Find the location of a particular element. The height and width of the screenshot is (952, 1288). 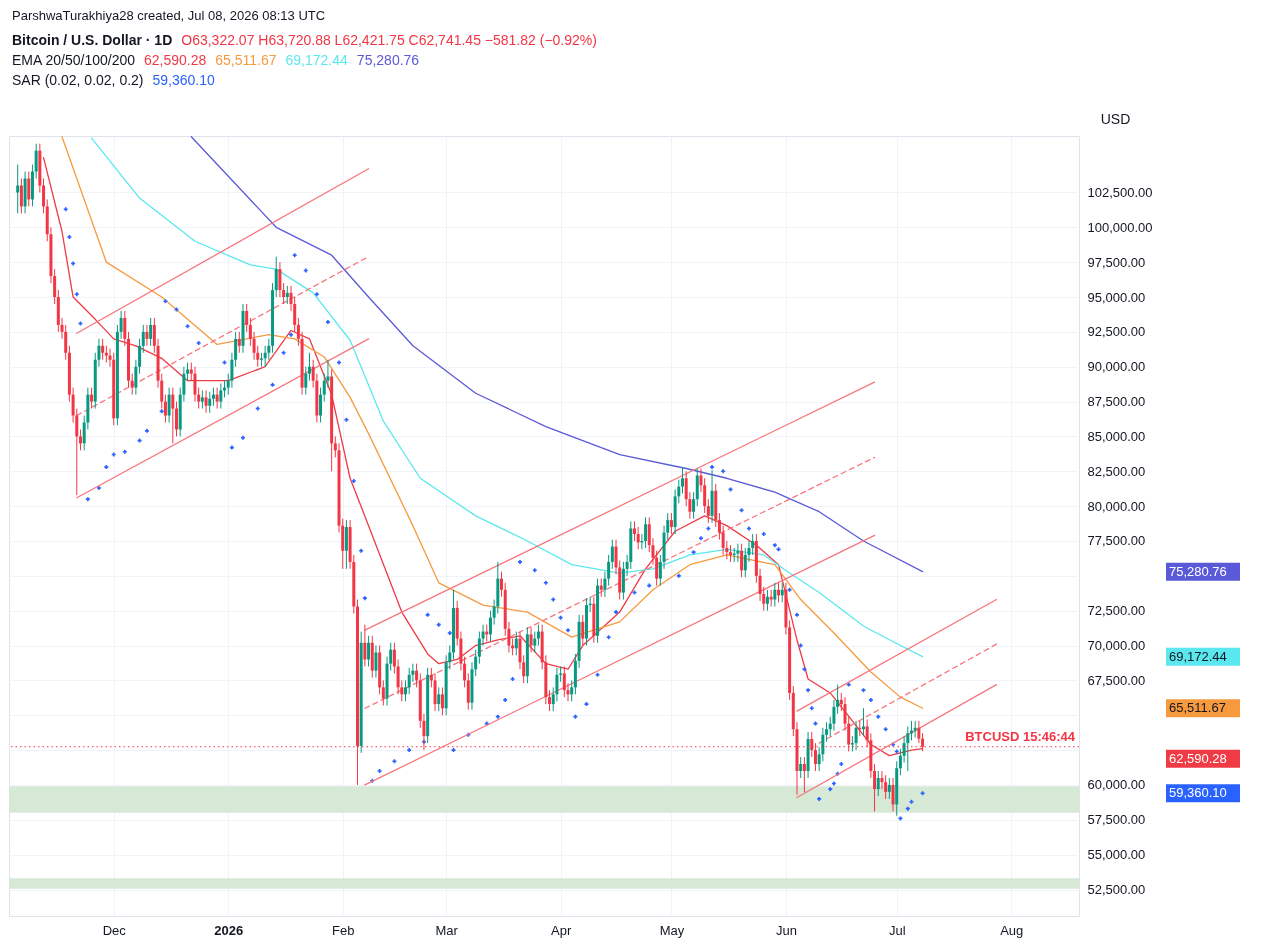

y-tick-label: 102,500.00 is located at coordinates (1120, 192).